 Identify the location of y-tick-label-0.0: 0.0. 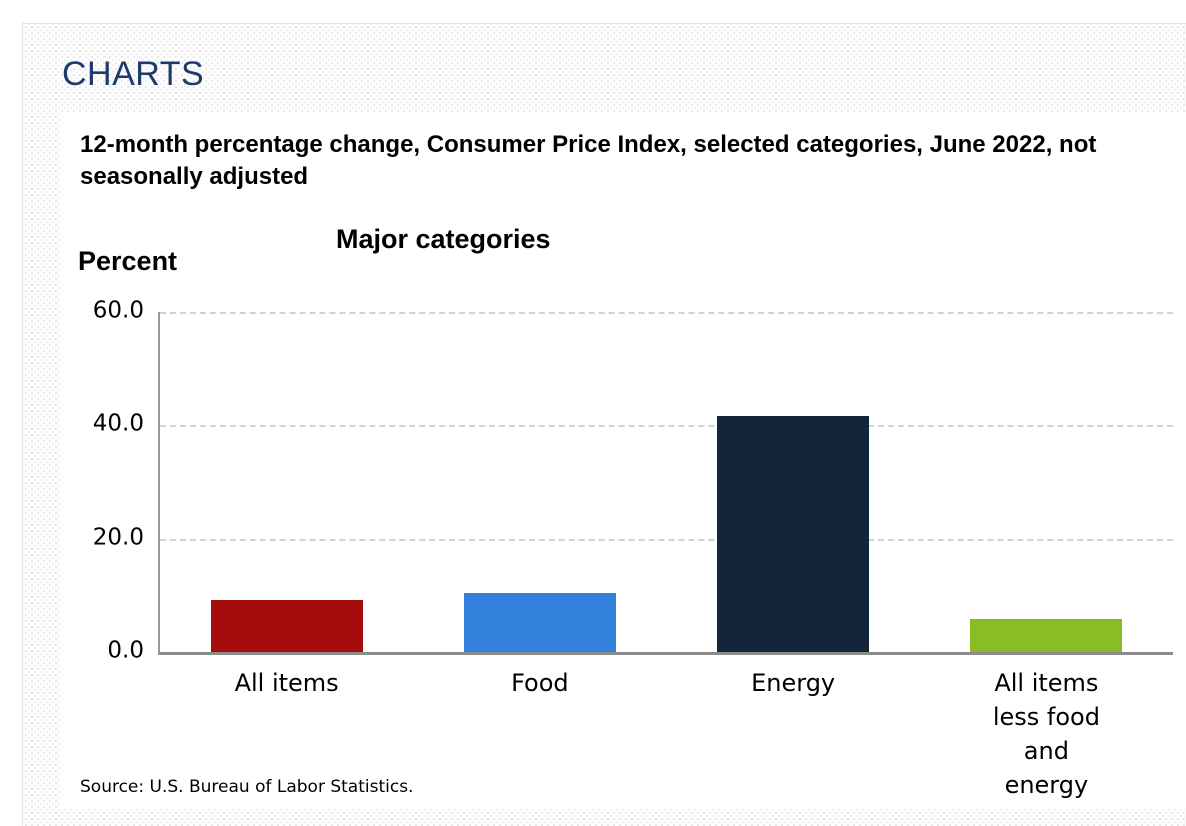
(125, 650).